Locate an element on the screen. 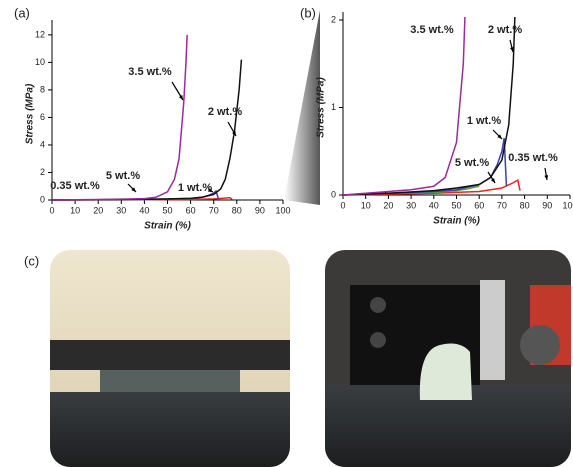 The height and width of the screenshot is (467, 573). y-tick-label: 8 is located at coordinates (42, 89).